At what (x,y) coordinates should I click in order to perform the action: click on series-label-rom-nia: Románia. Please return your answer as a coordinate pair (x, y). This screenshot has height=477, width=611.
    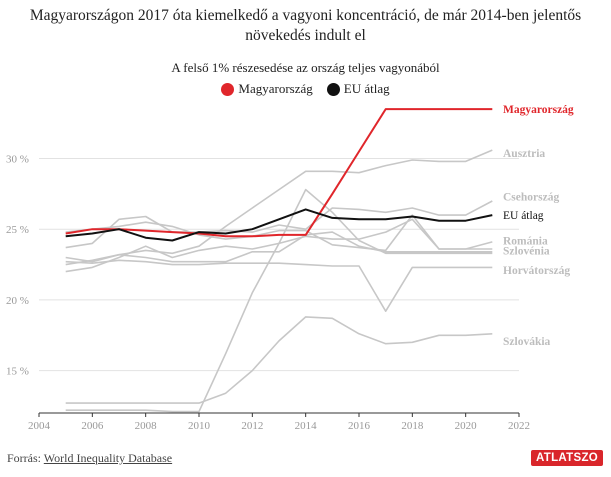
    Looking at the image, I should click on (525, 242).